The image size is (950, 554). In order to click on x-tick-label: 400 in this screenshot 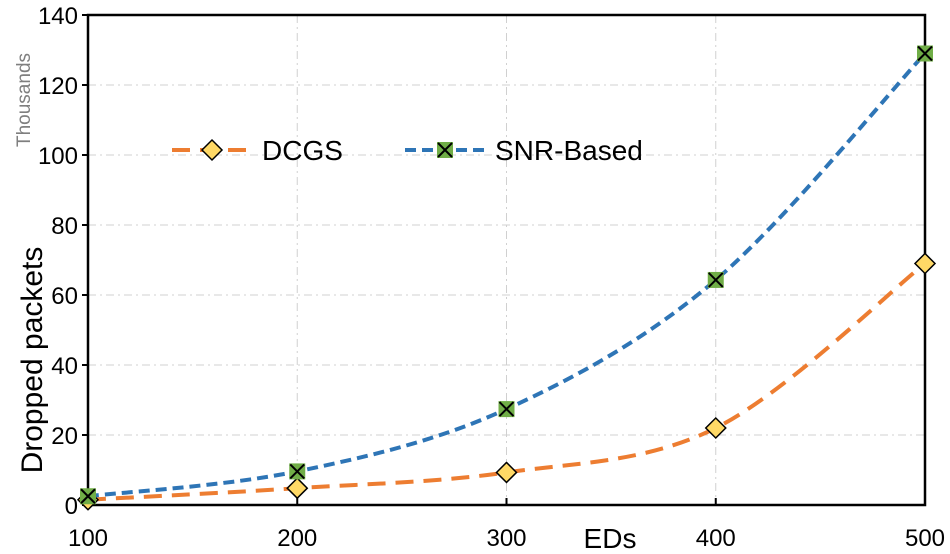, I will do `click(716, 538)`.